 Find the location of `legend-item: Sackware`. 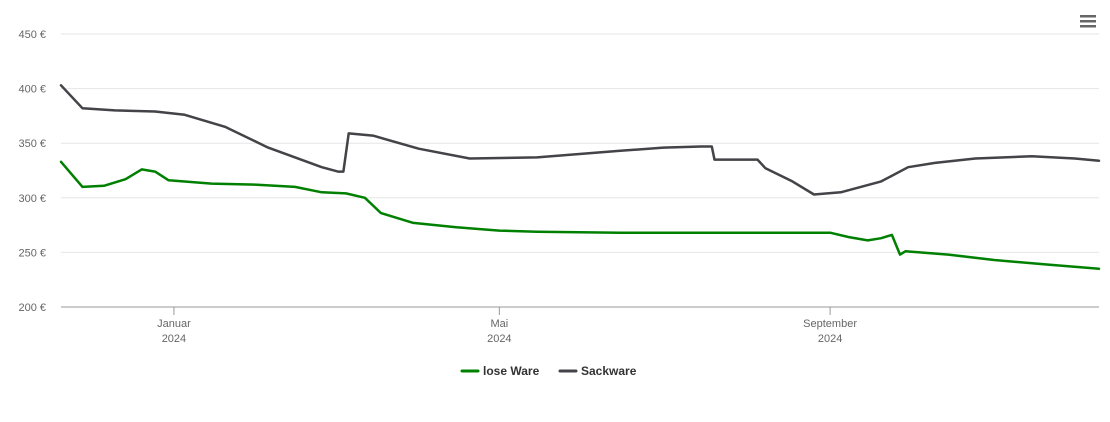

legend-item: Sackware is located at coordinates (597, 371).